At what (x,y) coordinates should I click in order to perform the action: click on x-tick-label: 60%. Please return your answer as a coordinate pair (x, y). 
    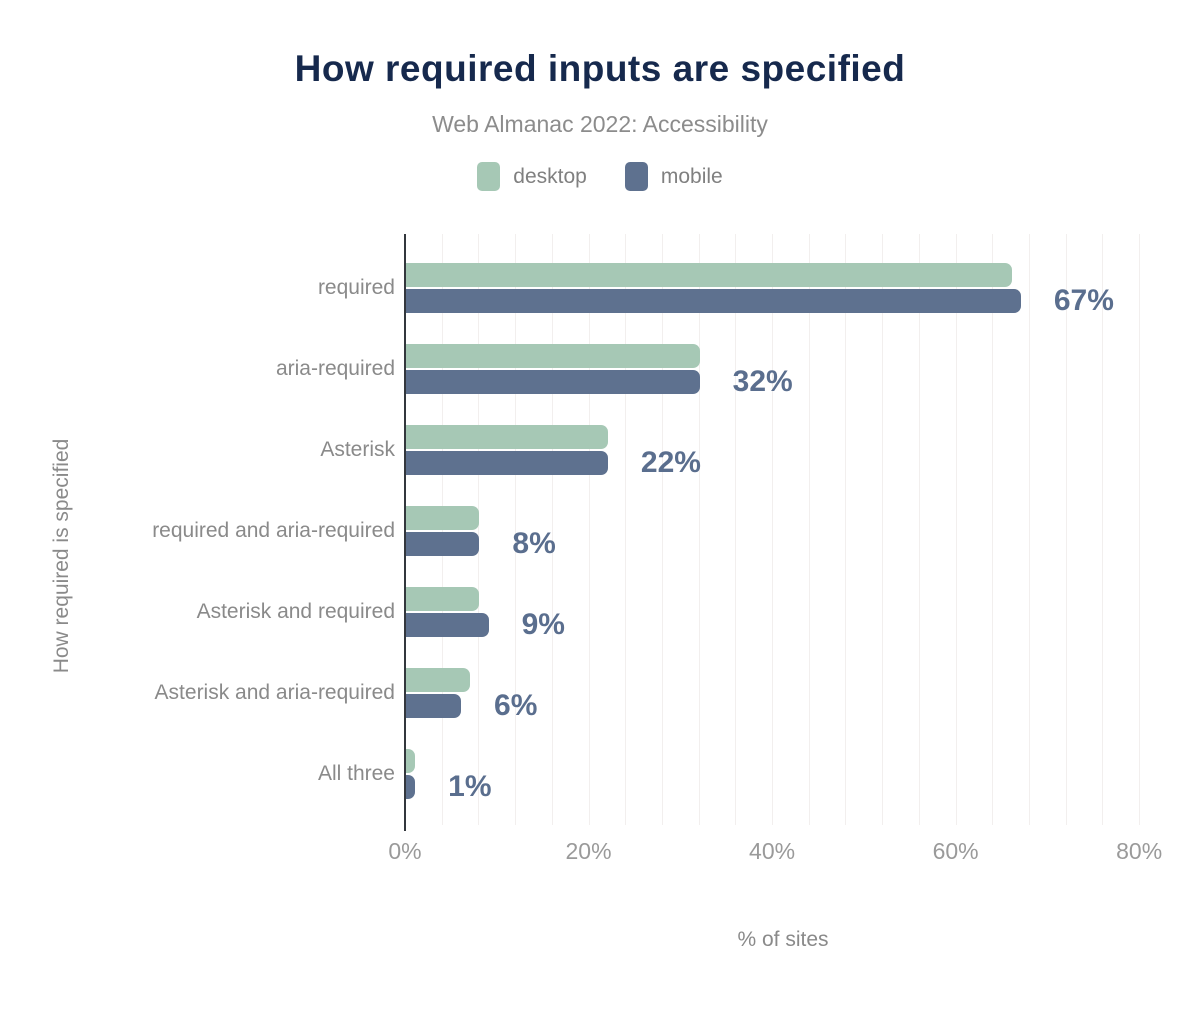
    Looking at the image, I should click on (955, 851).